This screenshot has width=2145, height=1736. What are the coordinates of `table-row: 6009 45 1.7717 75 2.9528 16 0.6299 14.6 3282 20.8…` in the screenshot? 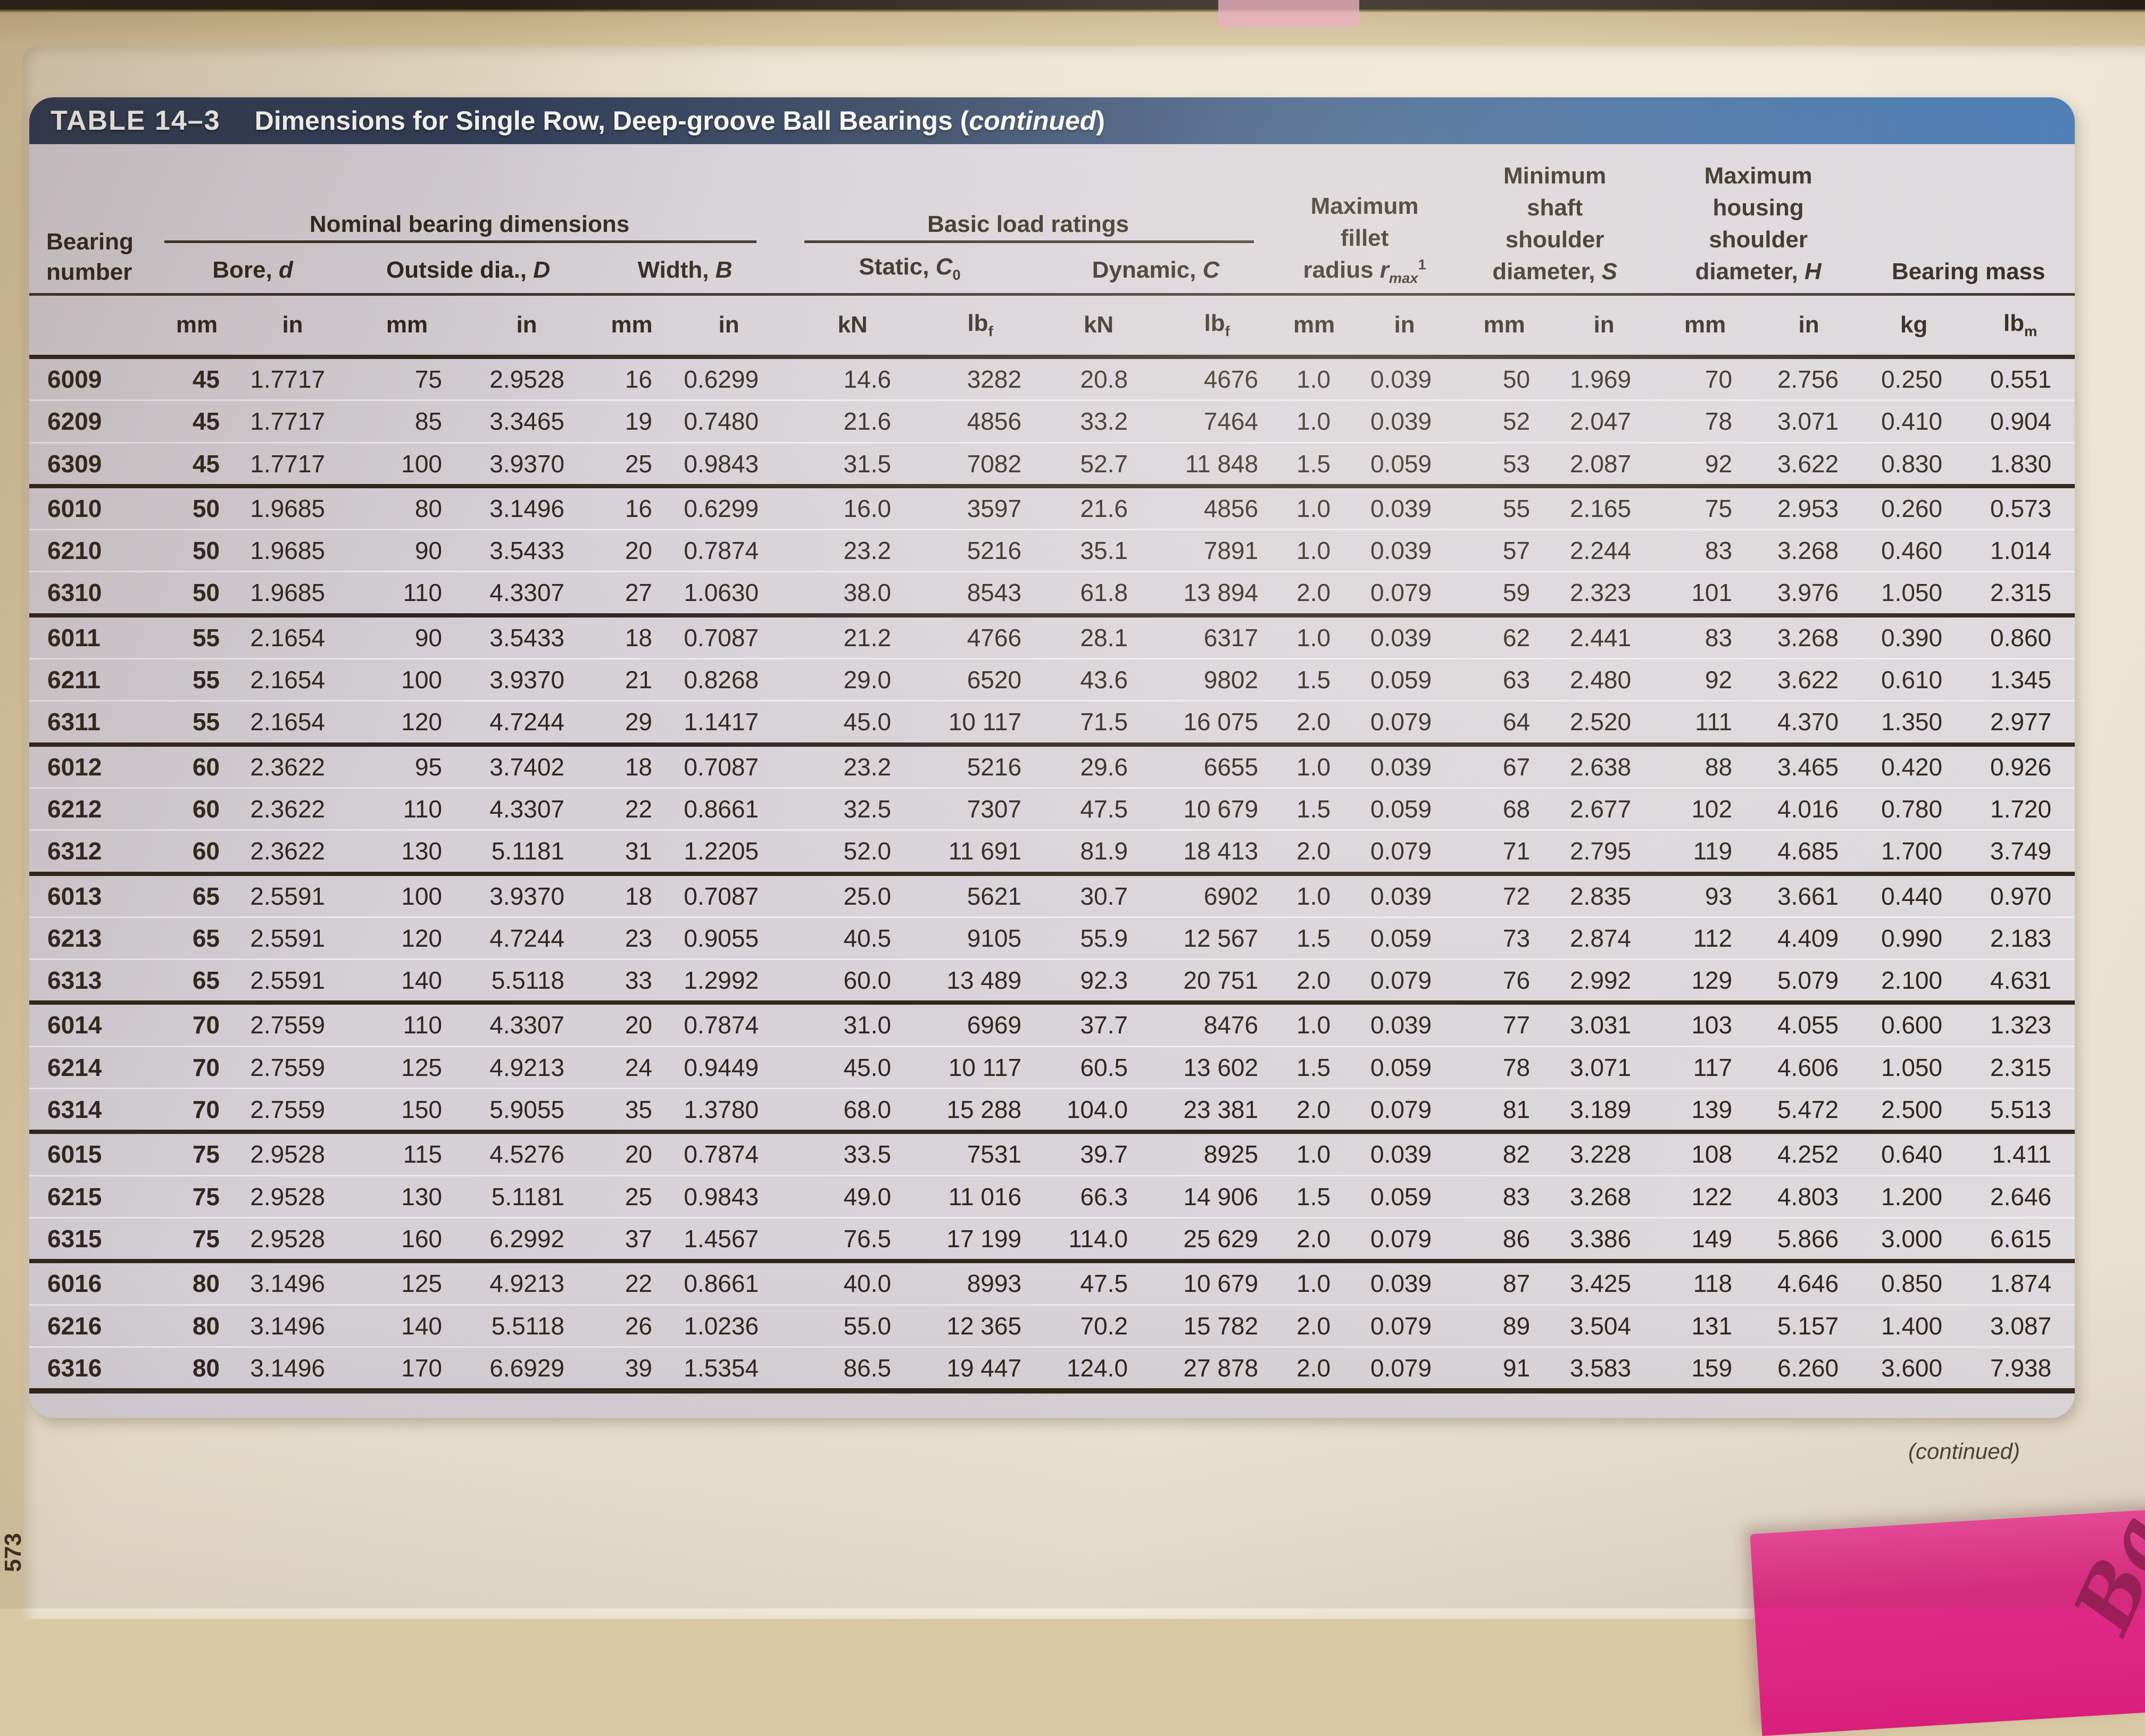 It's located at (1052, 378).